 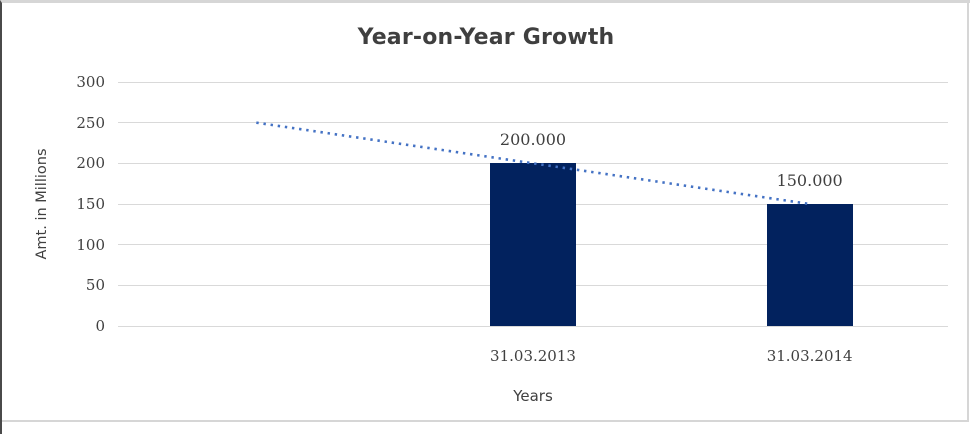 What do you see at coordinates (809, 180) in the screenshot?
I see `data-label: 150.000` at bounding box center [809, 180].